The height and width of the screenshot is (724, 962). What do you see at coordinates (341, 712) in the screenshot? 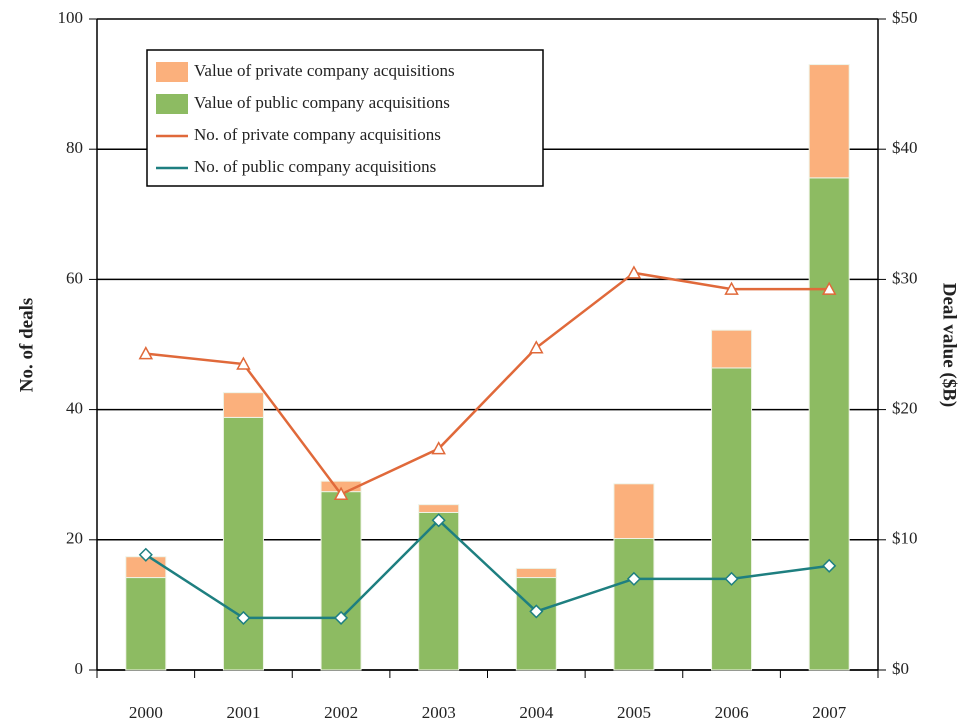
I see `x-tick-label: 2002` at bounding box center [341, 712].